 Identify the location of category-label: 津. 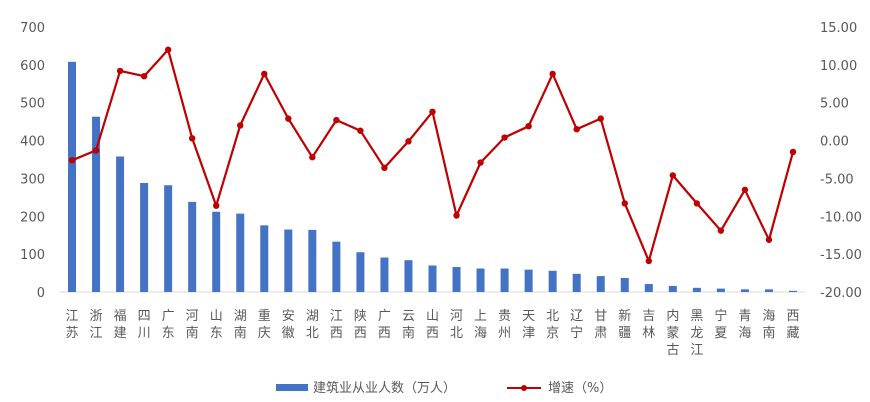
(528, 333).